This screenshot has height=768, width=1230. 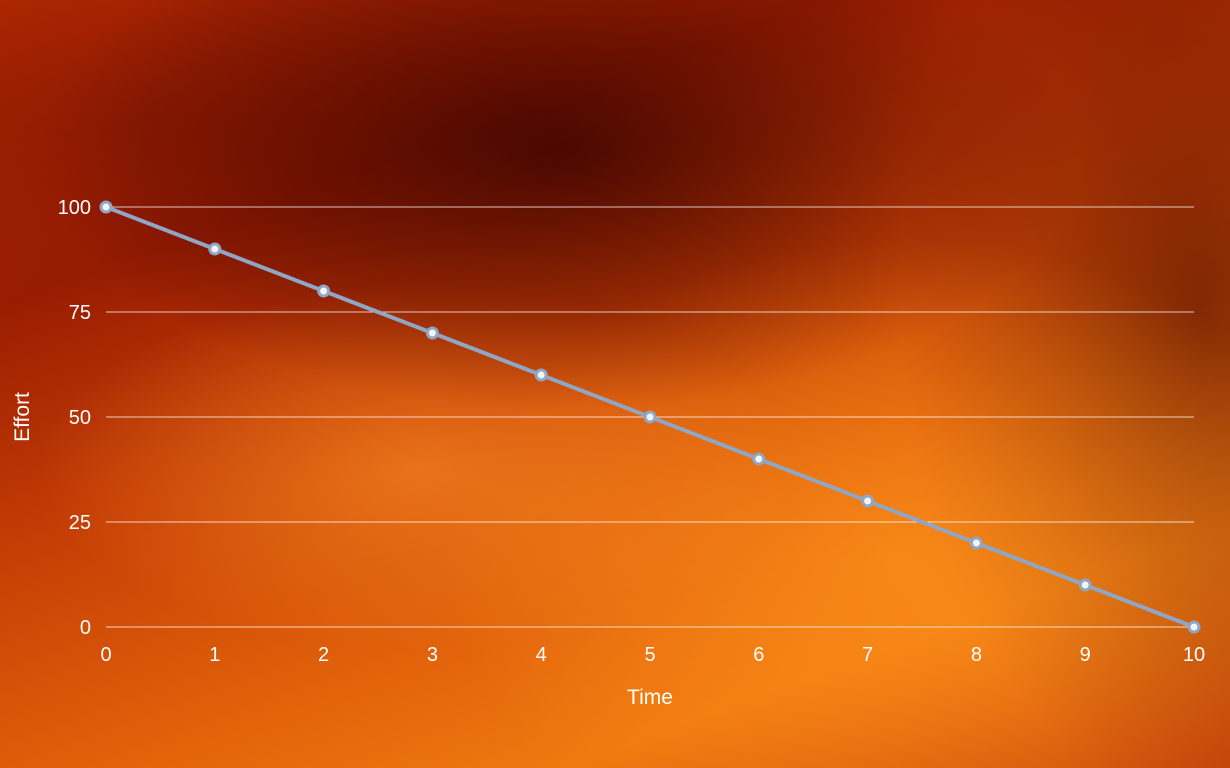 I want to click on y-axis-ticks: 0 25 50 75 100, so click(x=74, y=418).